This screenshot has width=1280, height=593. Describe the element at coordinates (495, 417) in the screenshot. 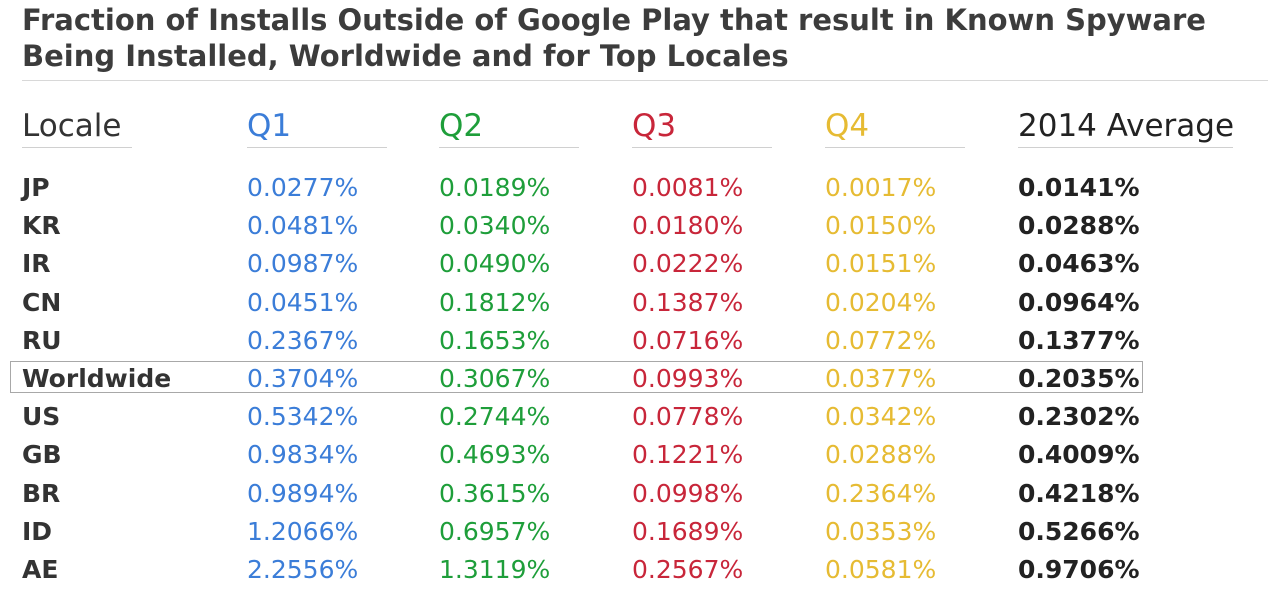

I see `value-cell-q2: 0.2744%` at that location.